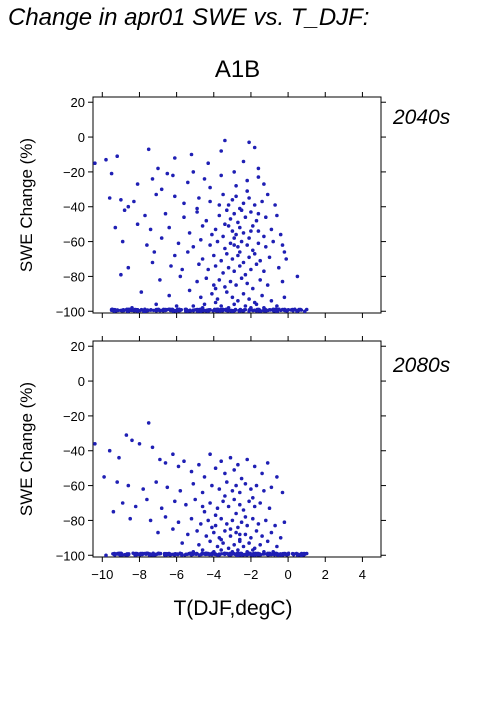 Image resolution: width=501 pixels, height=709 pixels. Describe the element at coordinates (422, 117) in the screenshot. I see `panel-label-2040s: 2040s` at that location.